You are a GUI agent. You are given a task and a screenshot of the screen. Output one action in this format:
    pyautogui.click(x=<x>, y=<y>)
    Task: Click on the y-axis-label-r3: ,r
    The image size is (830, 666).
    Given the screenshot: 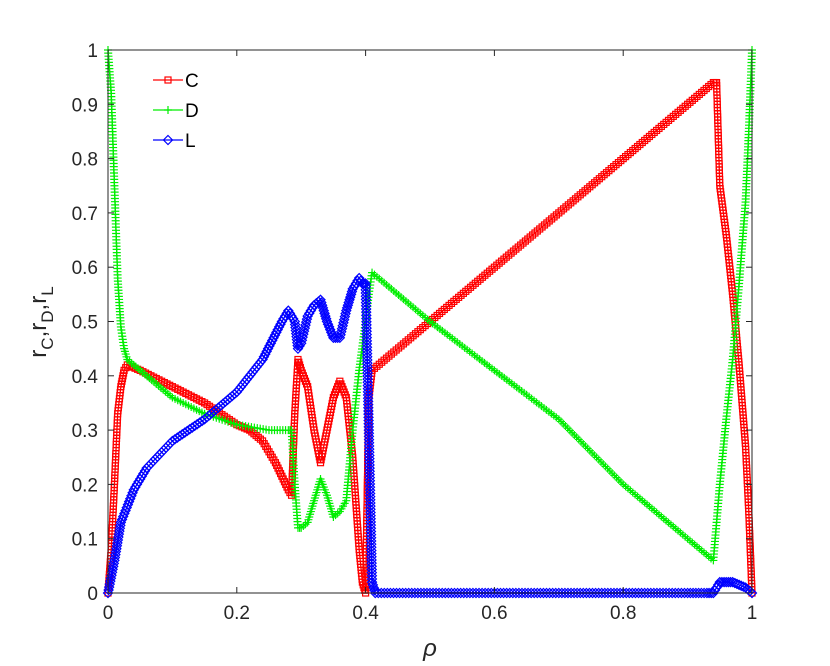 What is the action you would take?
    pyautogui.click(x=38, y=303)
    